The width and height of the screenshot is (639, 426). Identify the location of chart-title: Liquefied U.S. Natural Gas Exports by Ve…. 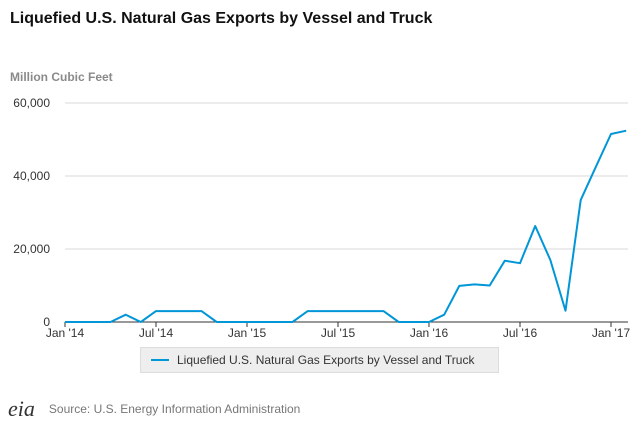
(221, 18).